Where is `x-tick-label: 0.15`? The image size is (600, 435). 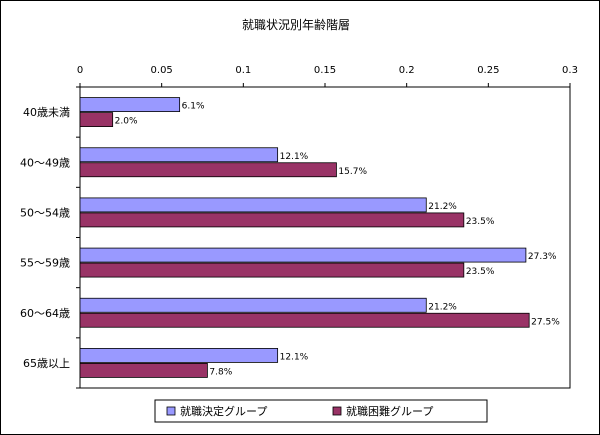
x-tick-label: 0.15 is located at coordinates (325, 70).